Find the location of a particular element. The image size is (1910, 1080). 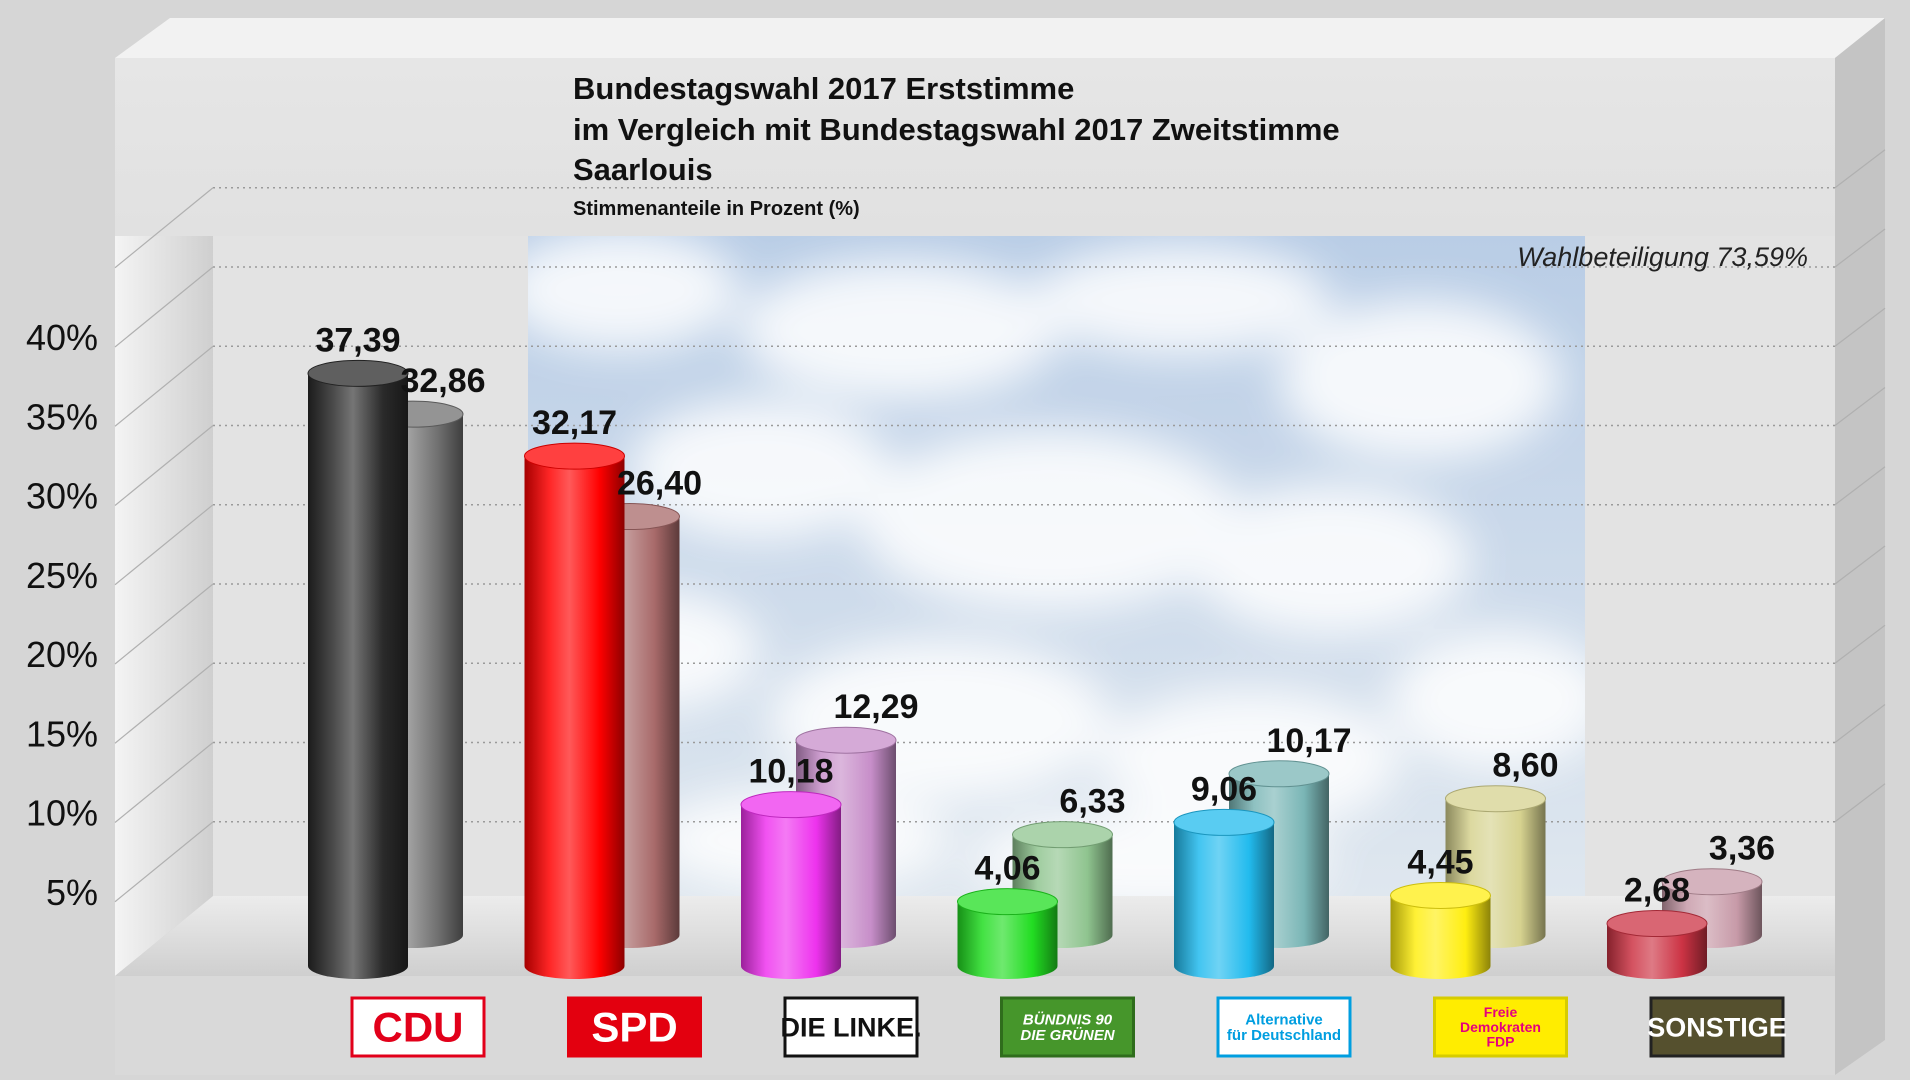

bar-erststimme-1-body is located at coordinates (574, 718).